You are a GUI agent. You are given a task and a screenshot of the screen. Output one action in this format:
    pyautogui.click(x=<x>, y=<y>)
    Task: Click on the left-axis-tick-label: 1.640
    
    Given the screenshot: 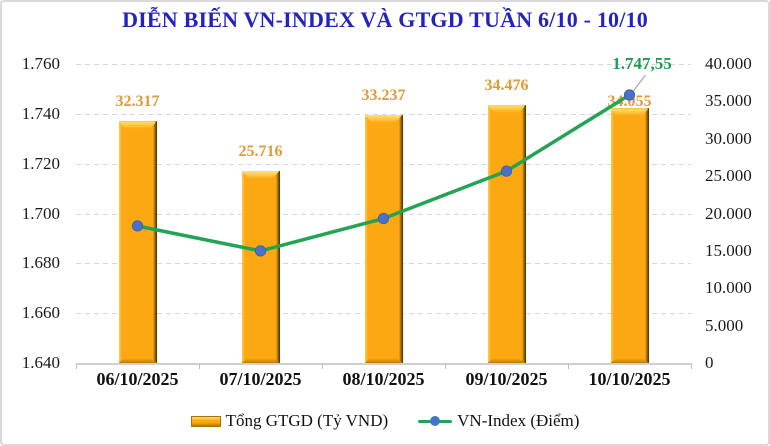 What is the action you would take?
    pyautogui.click(x=40, y=362)
    